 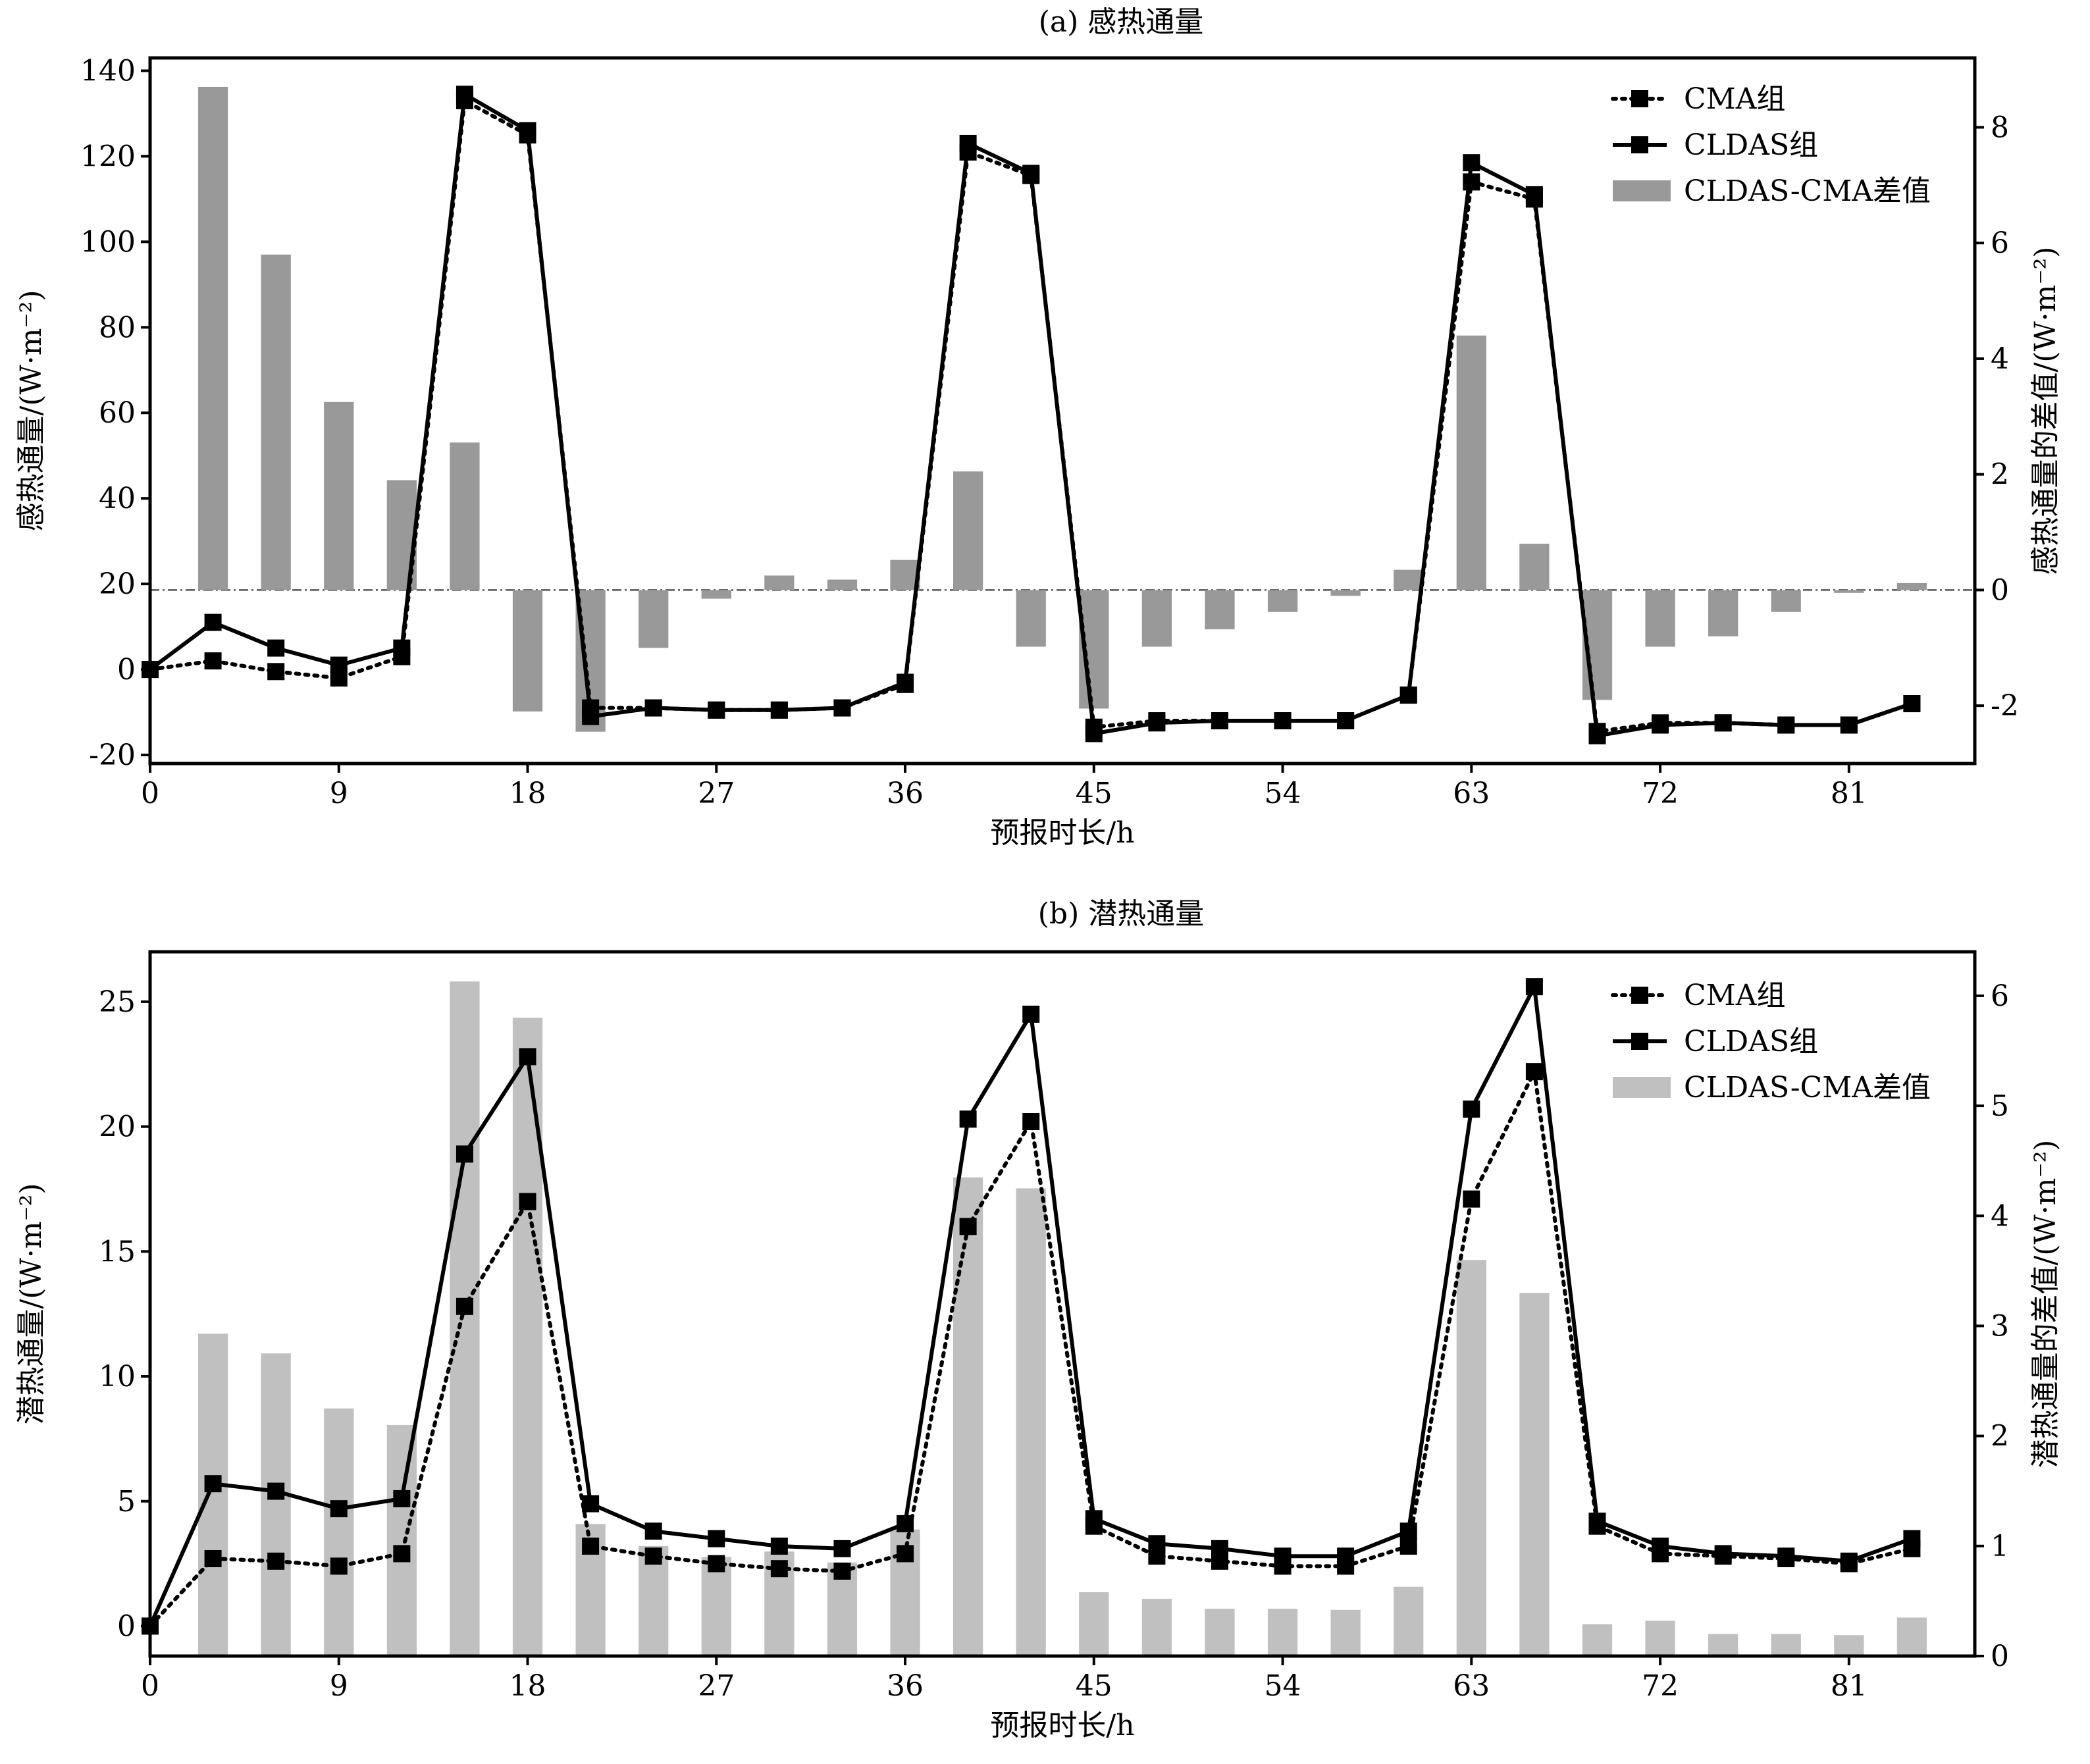 What do you see at coordinates (108, 242) in the screenshot?
I see `y-tick-label-left: 100` at bounding box center [108, 242].